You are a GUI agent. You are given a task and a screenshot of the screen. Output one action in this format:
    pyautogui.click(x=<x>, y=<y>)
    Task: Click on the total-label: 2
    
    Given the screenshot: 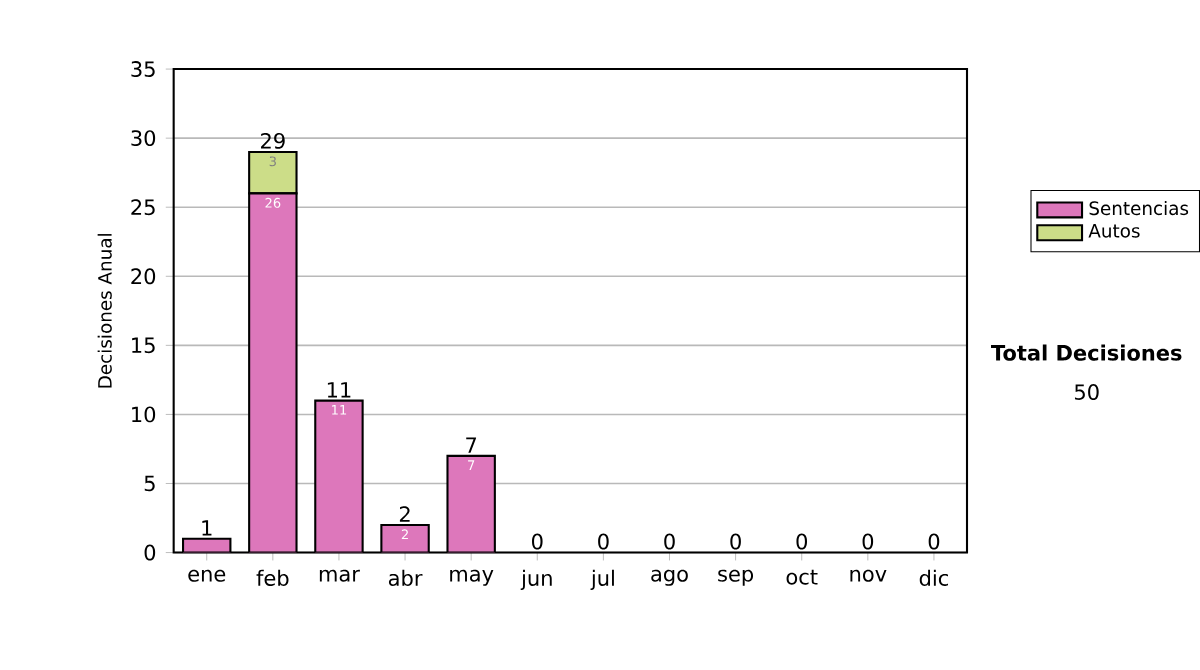 What is the action you would take?
    pyautogui.click(x=404, y=513)
    